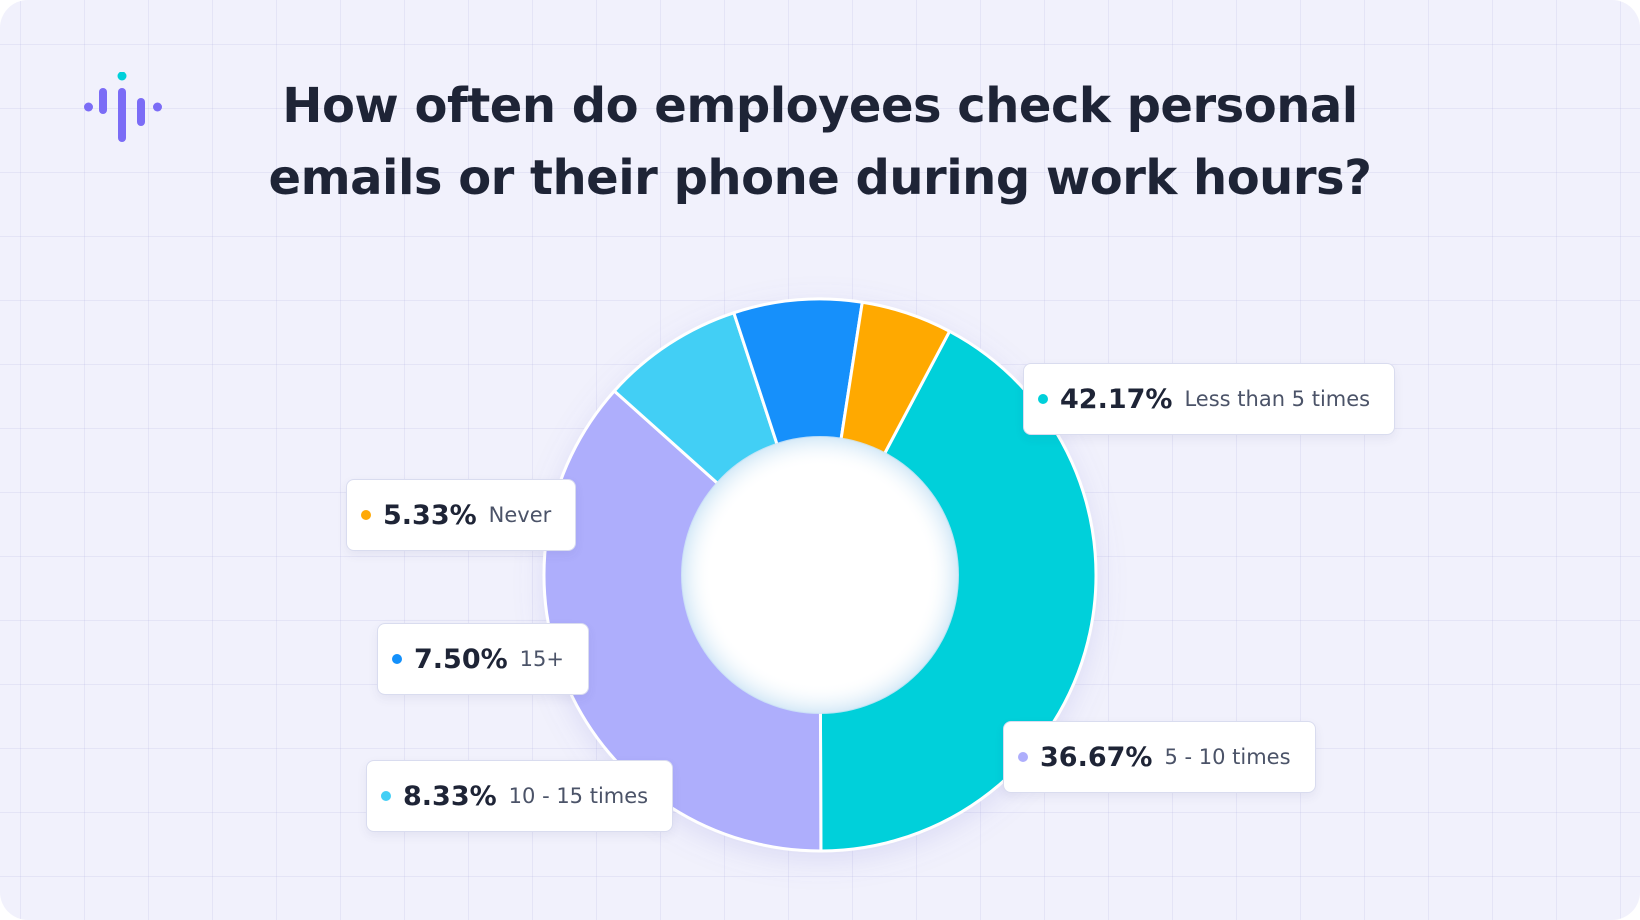  I want to click on slice-category-label: Never, so click(520, 515).